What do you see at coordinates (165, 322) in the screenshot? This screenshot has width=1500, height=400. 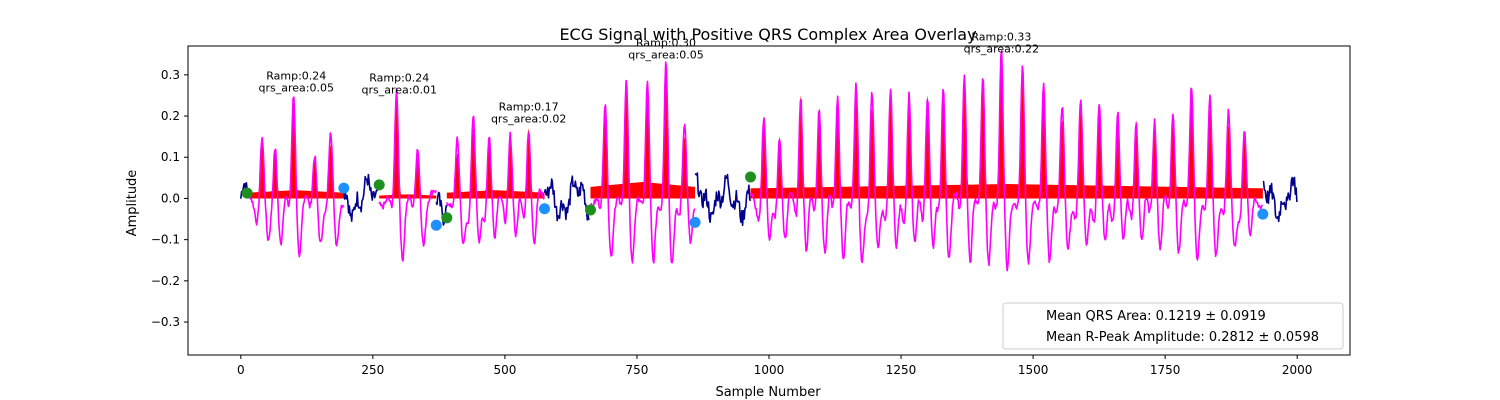 I see `y-tick-label-1: −0.3` at bounding box center [165, 322].